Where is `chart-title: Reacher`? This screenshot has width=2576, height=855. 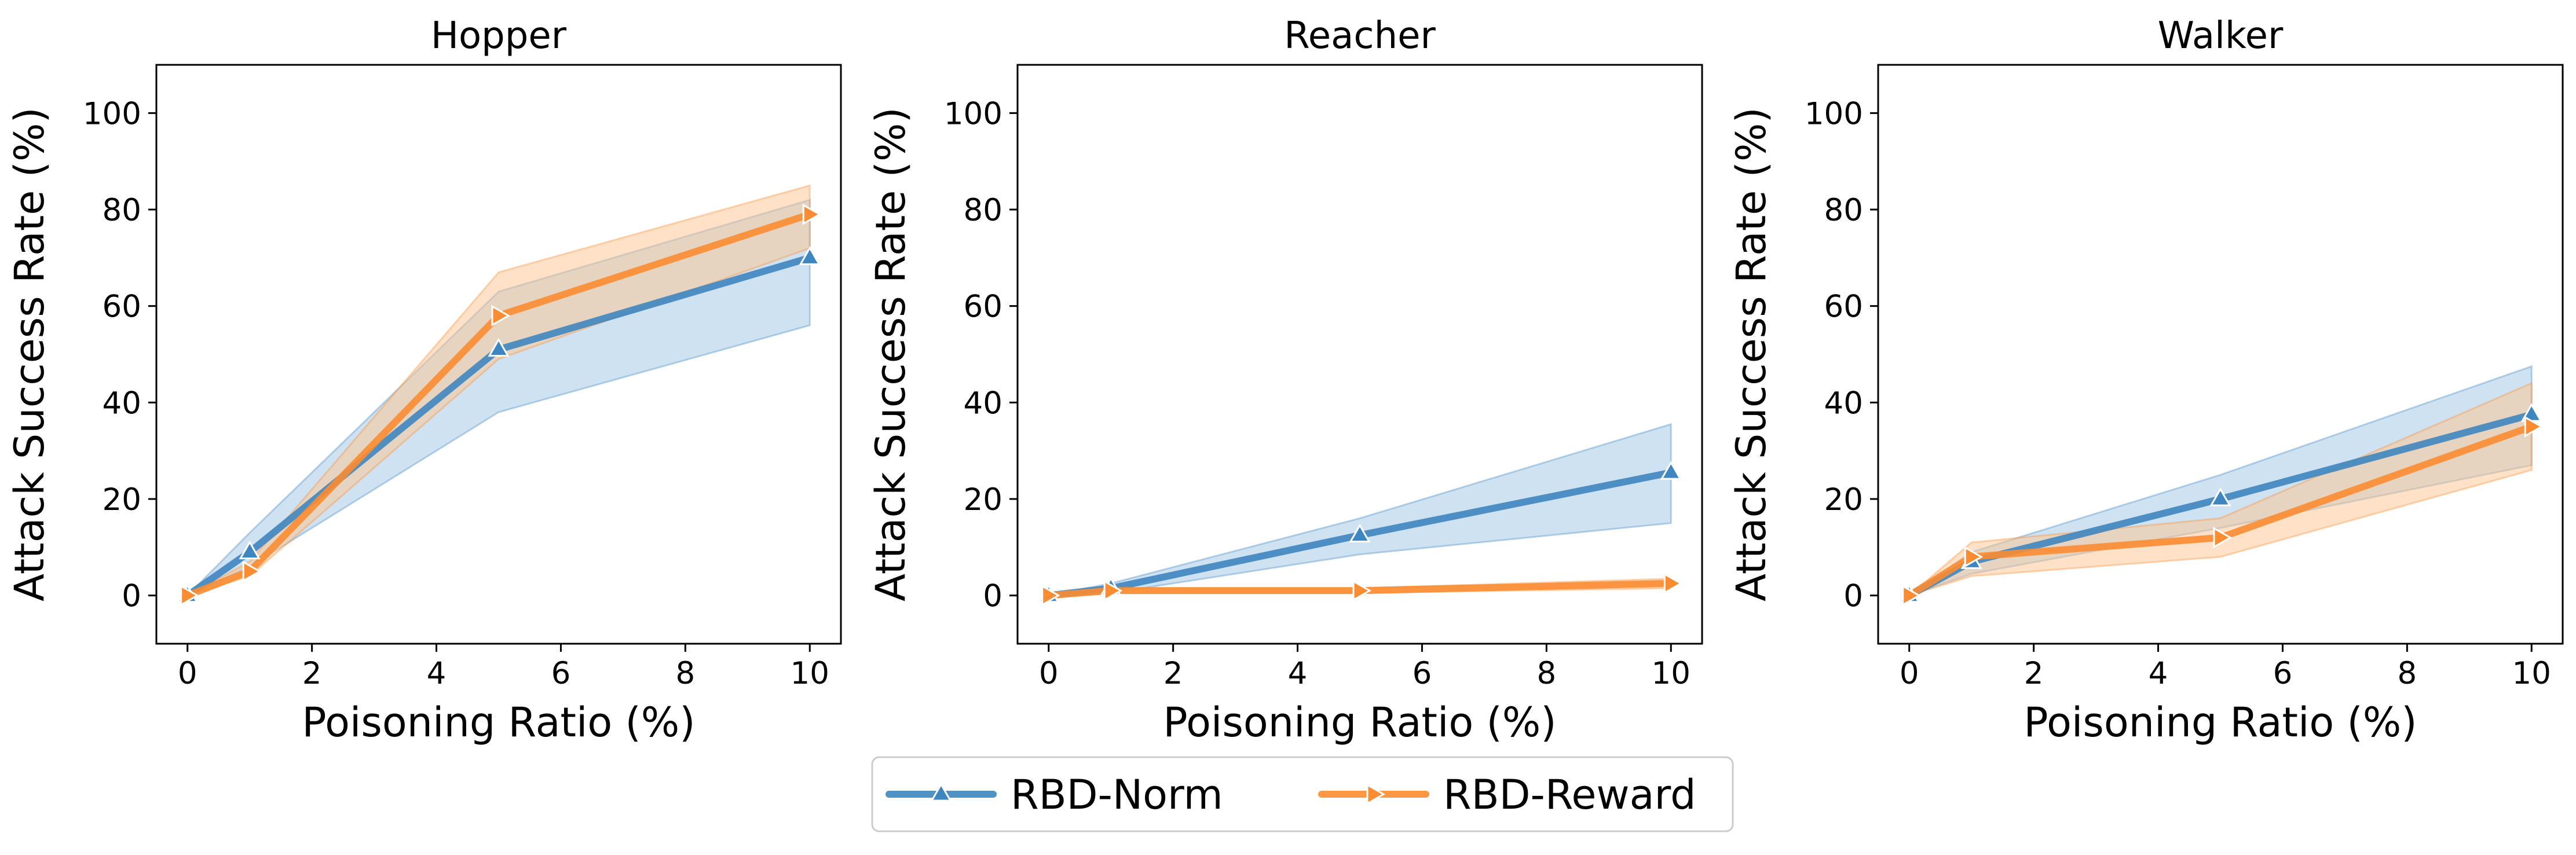 chart-title: Reacher is located at coordinates (1360, 35).